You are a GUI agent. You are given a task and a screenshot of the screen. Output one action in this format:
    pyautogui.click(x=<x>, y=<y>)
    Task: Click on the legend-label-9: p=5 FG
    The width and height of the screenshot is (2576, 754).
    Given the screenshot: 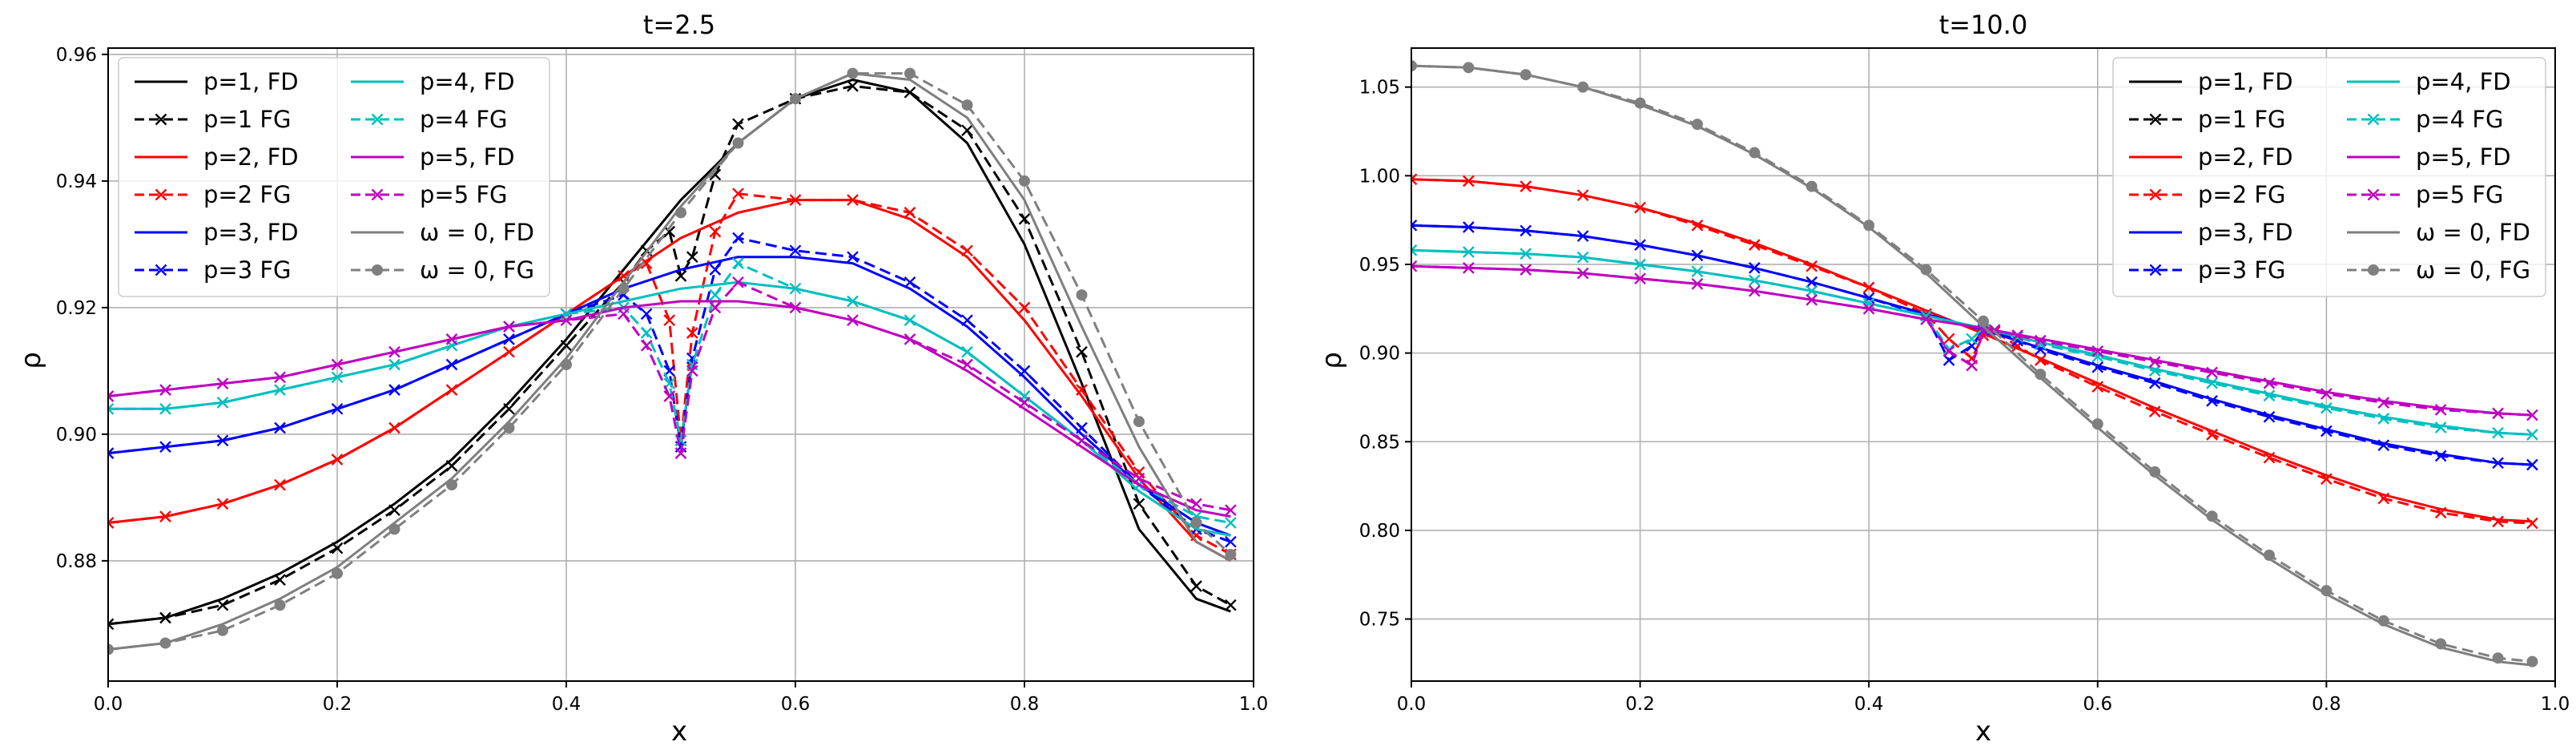 What is the action you would take?
    pyautogui.click(x=2460, y=194)
    